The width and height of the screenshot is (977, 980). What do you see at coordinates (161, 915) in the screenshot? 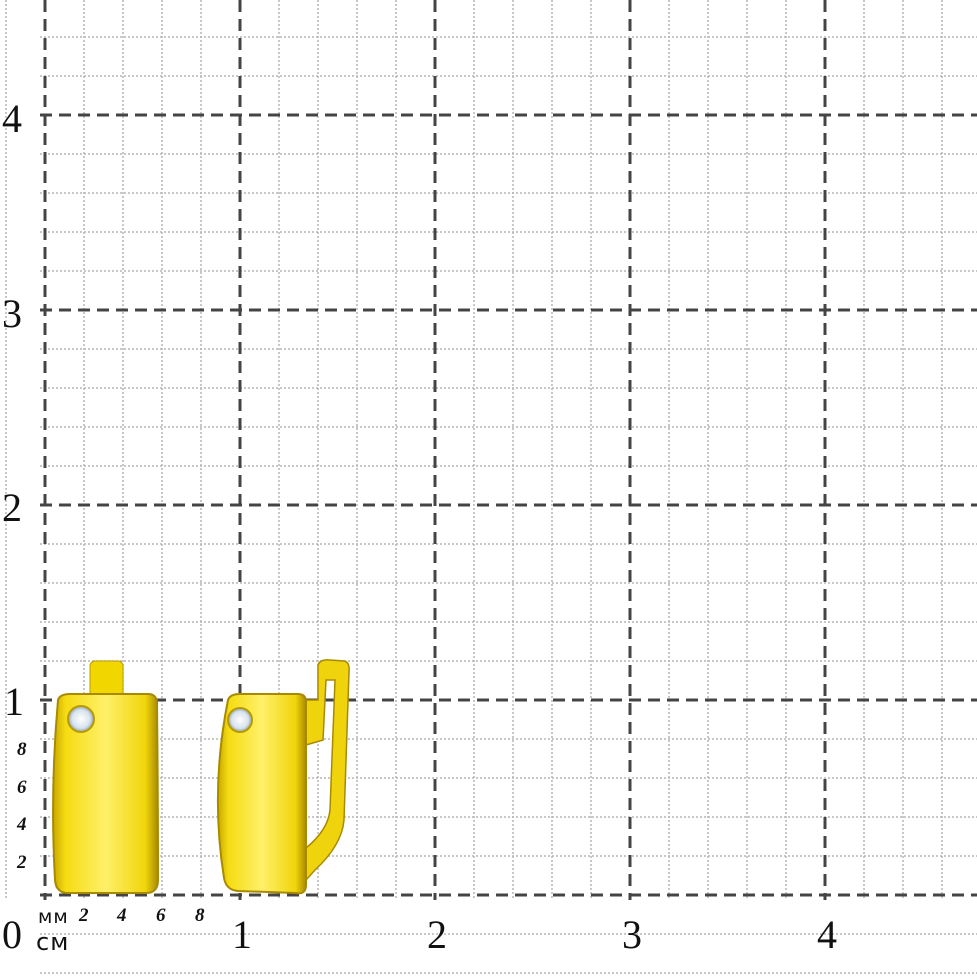
I see `mm-x-label-6: 6` at bounding box center [161, 915].